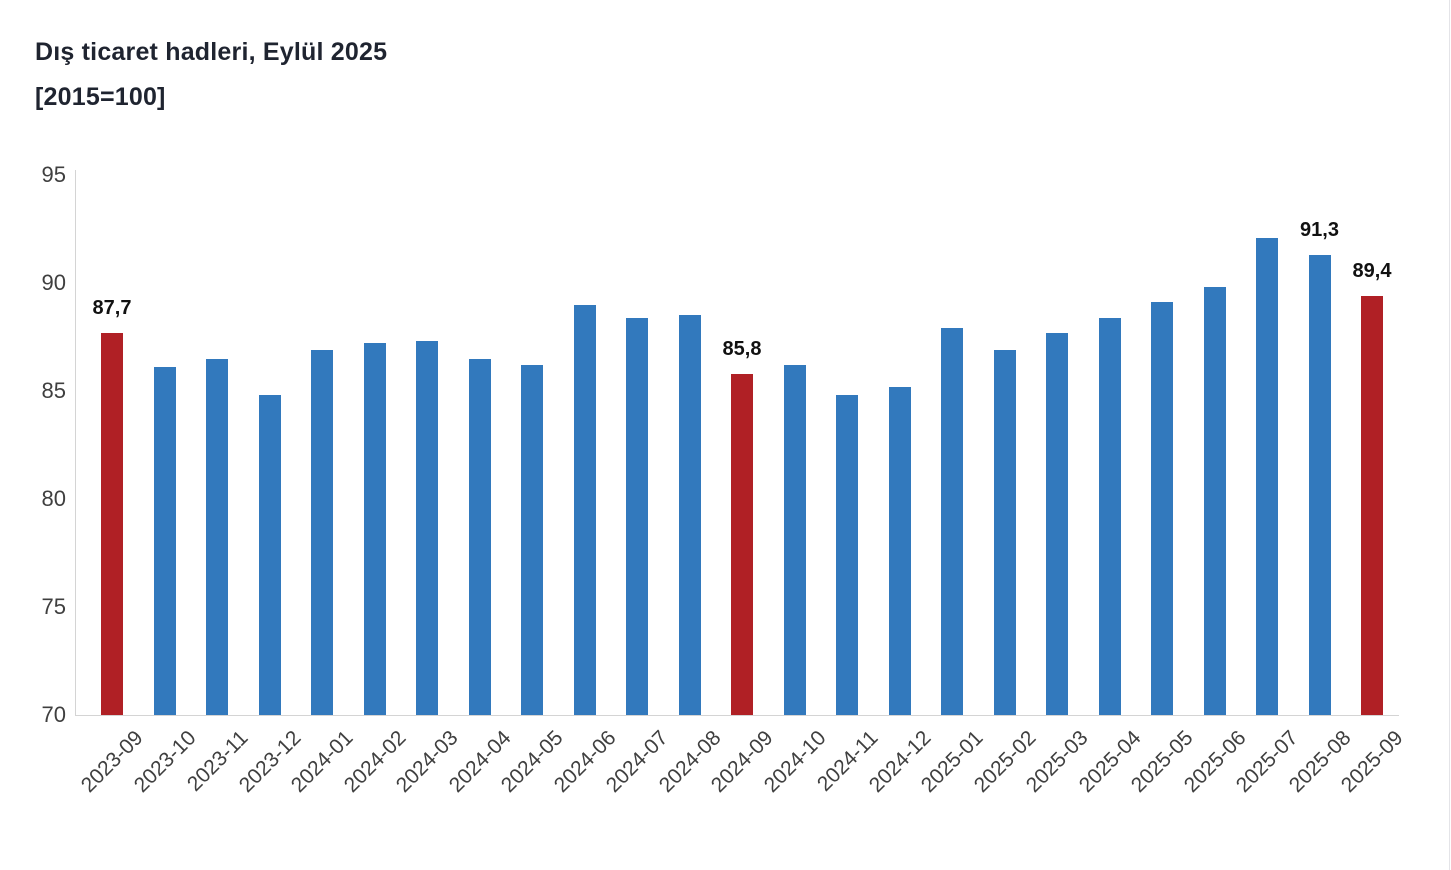 This screenshot has height=870, width=1451. Describe the element at coordinates (211, 52) in the screenshot. I see `chart-title: Dış ticaret hadleri, Eylül 2025` at that location.